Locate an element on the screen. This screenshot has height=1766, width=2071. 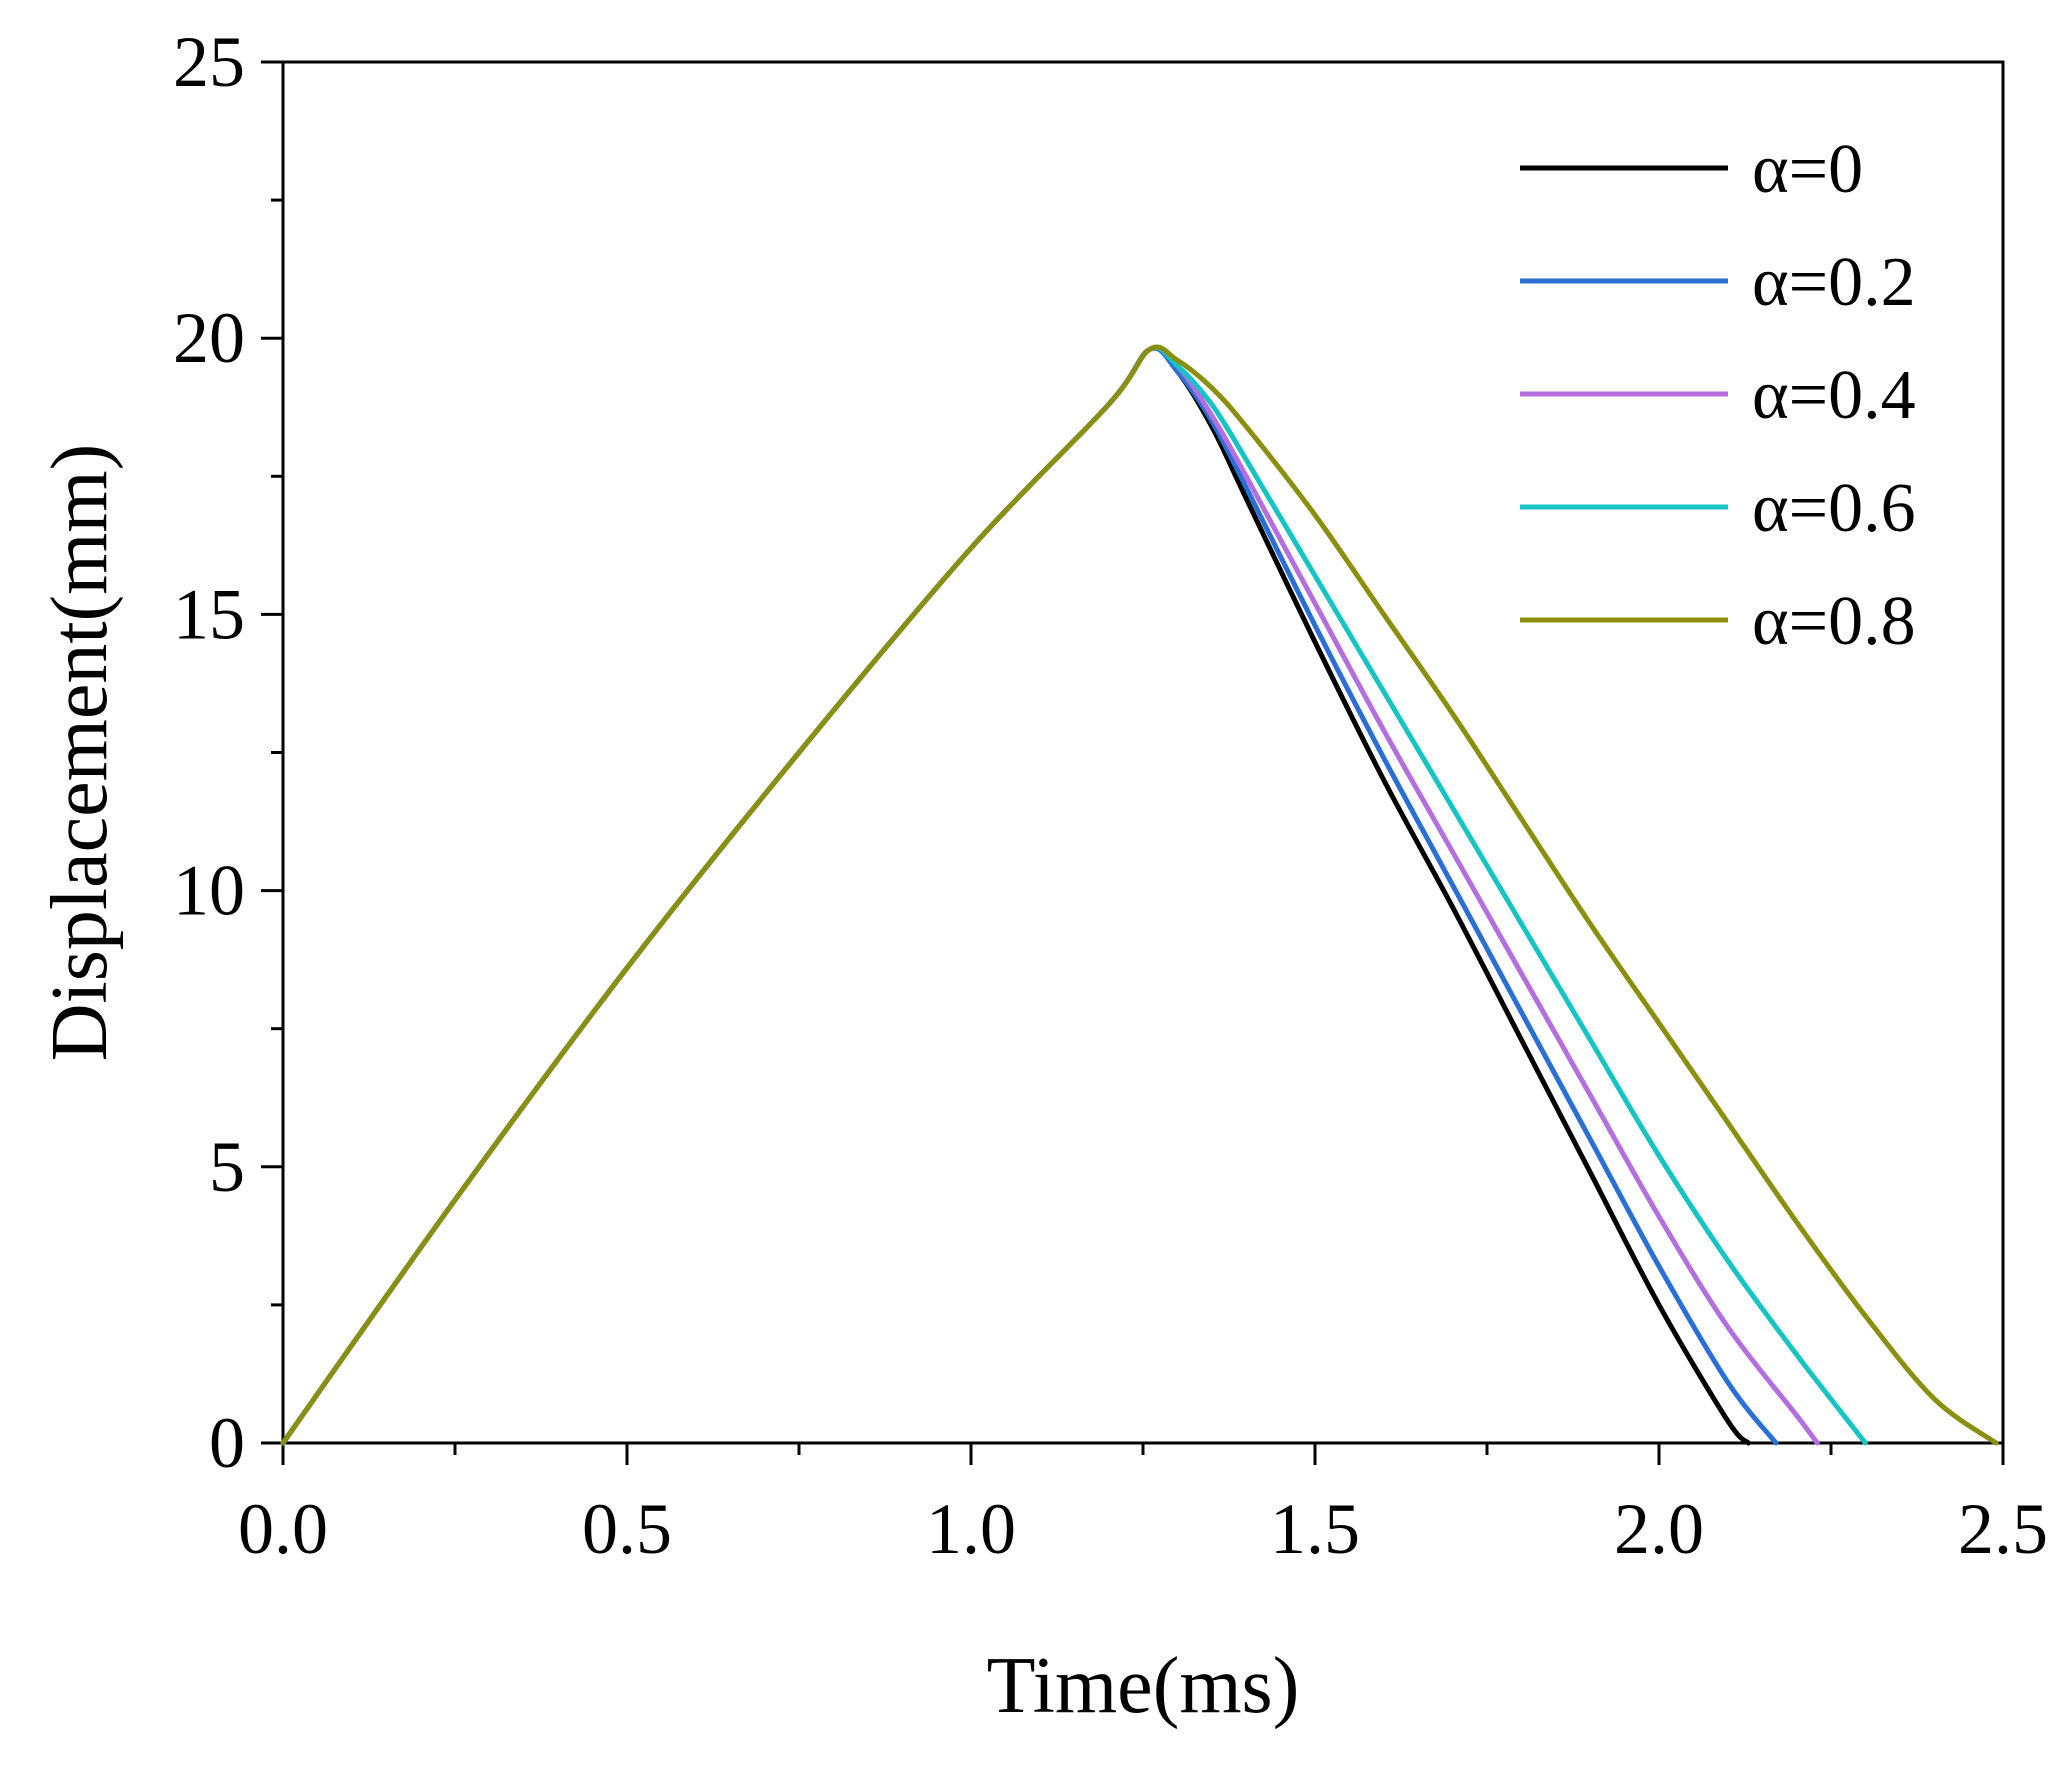
x-tick-label: 1.5 is located at coordinates (1315, 1529).